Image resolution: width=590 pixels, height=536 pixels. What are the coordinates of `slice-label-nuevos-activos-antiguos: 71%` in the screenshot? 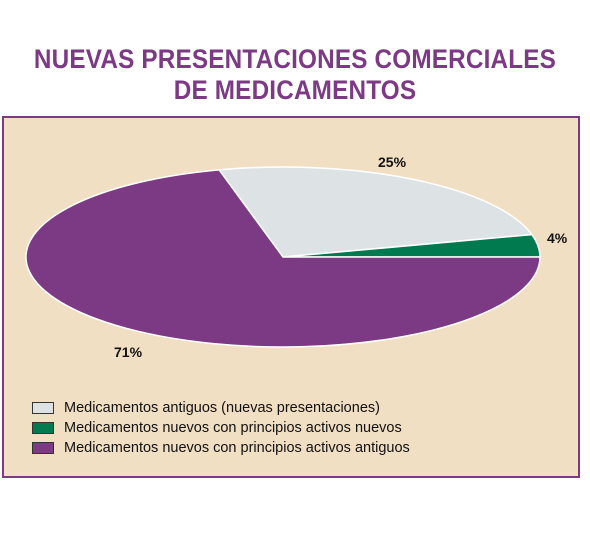 It's located at (128, 352).